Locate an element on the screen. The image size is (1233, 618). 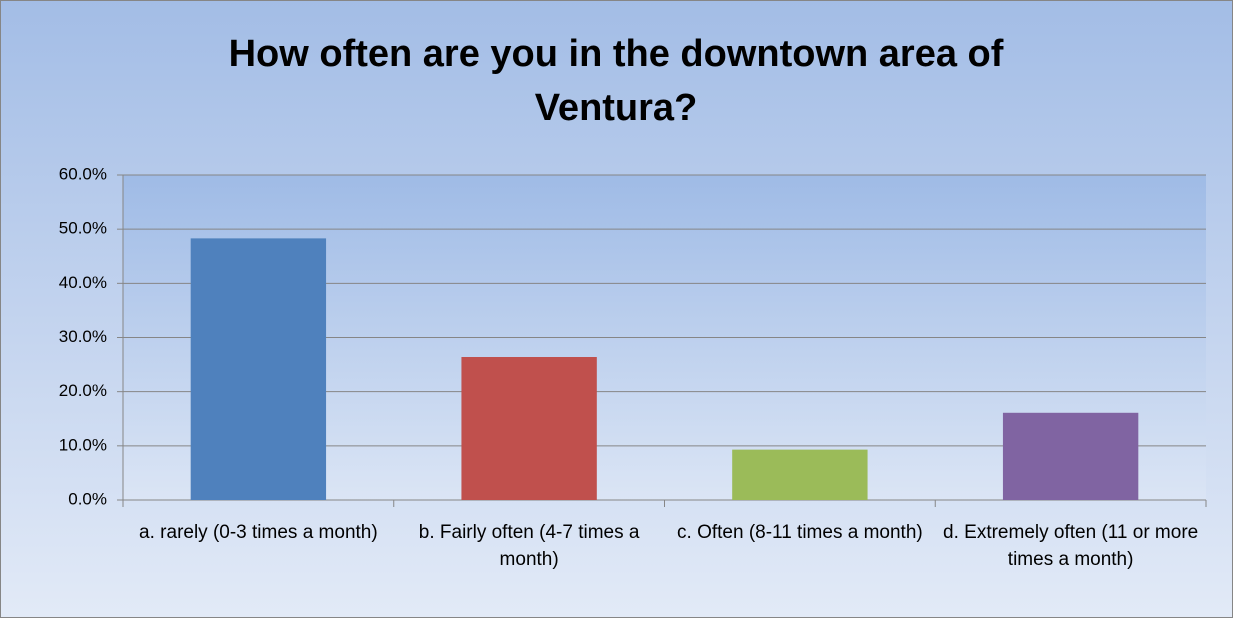
x-tick-label: a. rarely (0-3 times a month) is located at coordinates (258, 532).